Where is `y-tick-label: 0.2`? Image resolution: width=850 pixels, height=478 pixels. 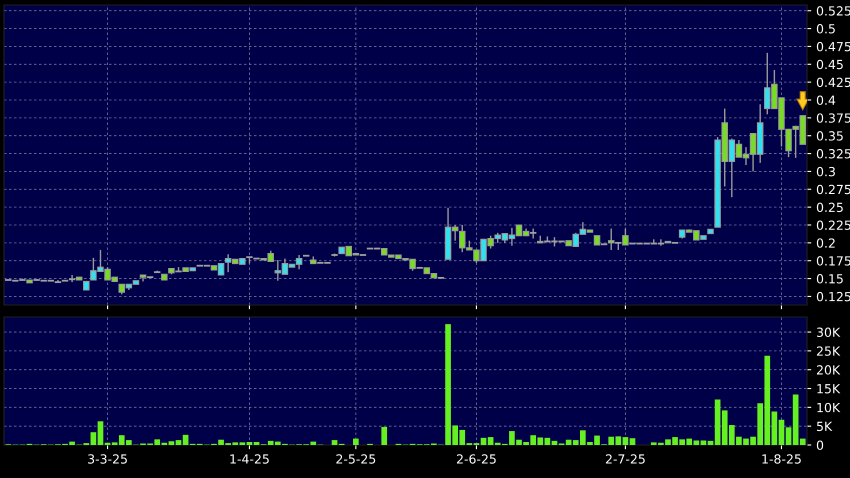 y-tick-label: 0.2 is located at coordinates (825, 243).